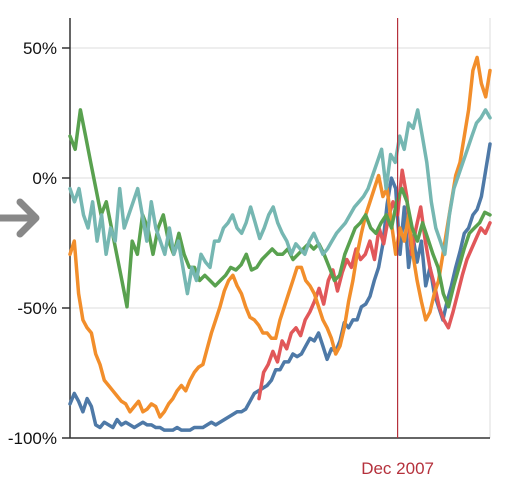 The width and height of the screenshot is (508, 498). What do you see at coordinates (32, 438) in the screenshot?
I see `y-tick-label: -100%` at bounding box center [32, 438].